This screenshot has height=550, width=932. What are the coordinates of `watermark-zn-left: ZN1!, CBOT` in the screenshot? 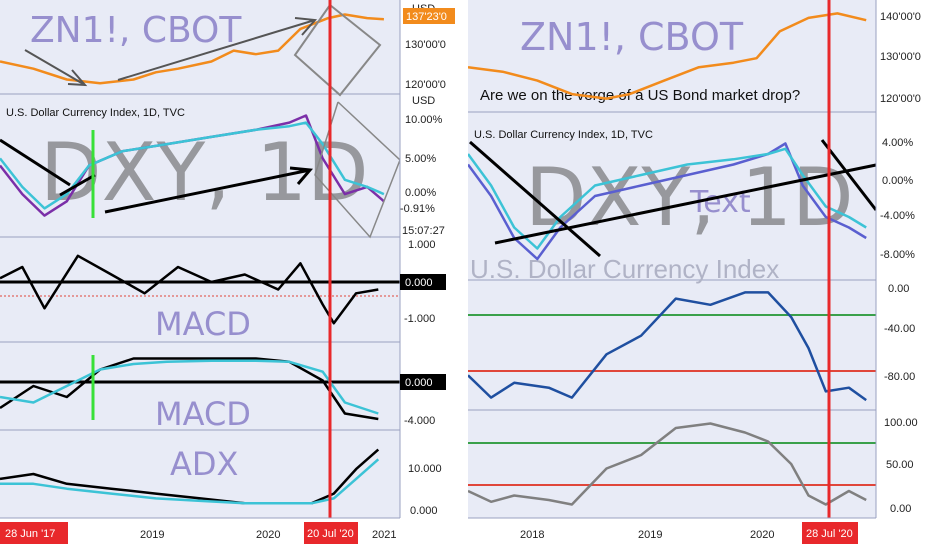 It's located at (136, 30).